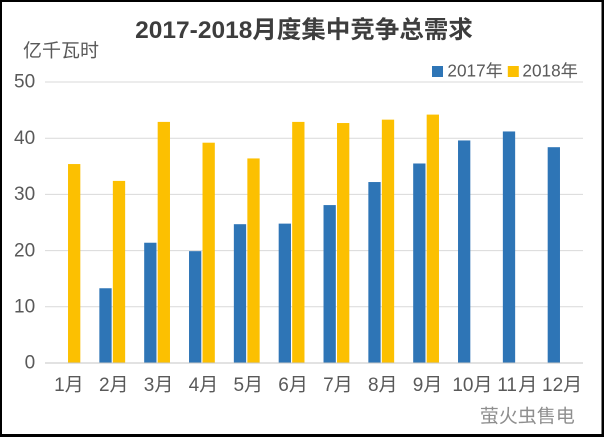  What do you see at coordinates (418, 385) in the screenshot?
I see `svg-text: 9` at bounding box center [418, 385].